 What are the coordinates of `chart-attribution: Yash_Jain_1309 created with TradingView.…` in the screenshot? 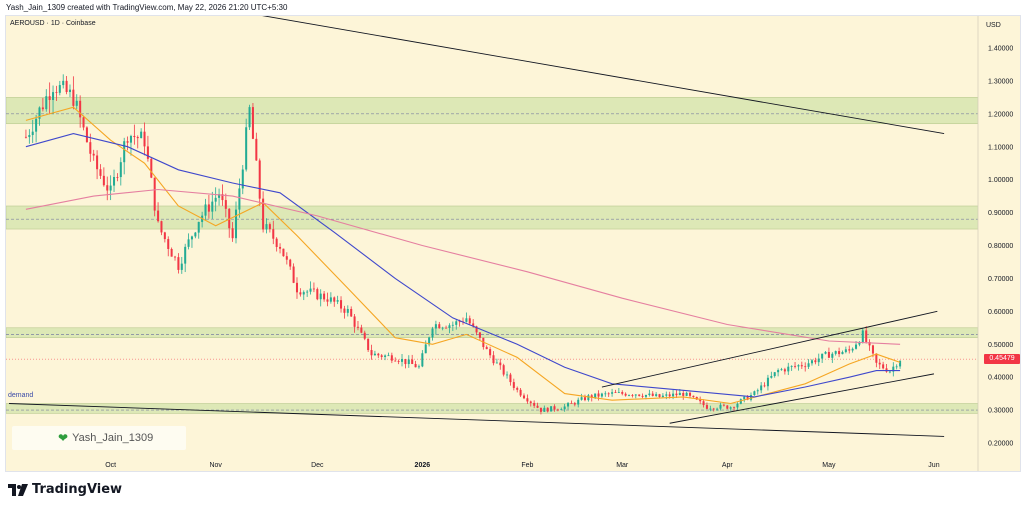 It's located at (147, 7).